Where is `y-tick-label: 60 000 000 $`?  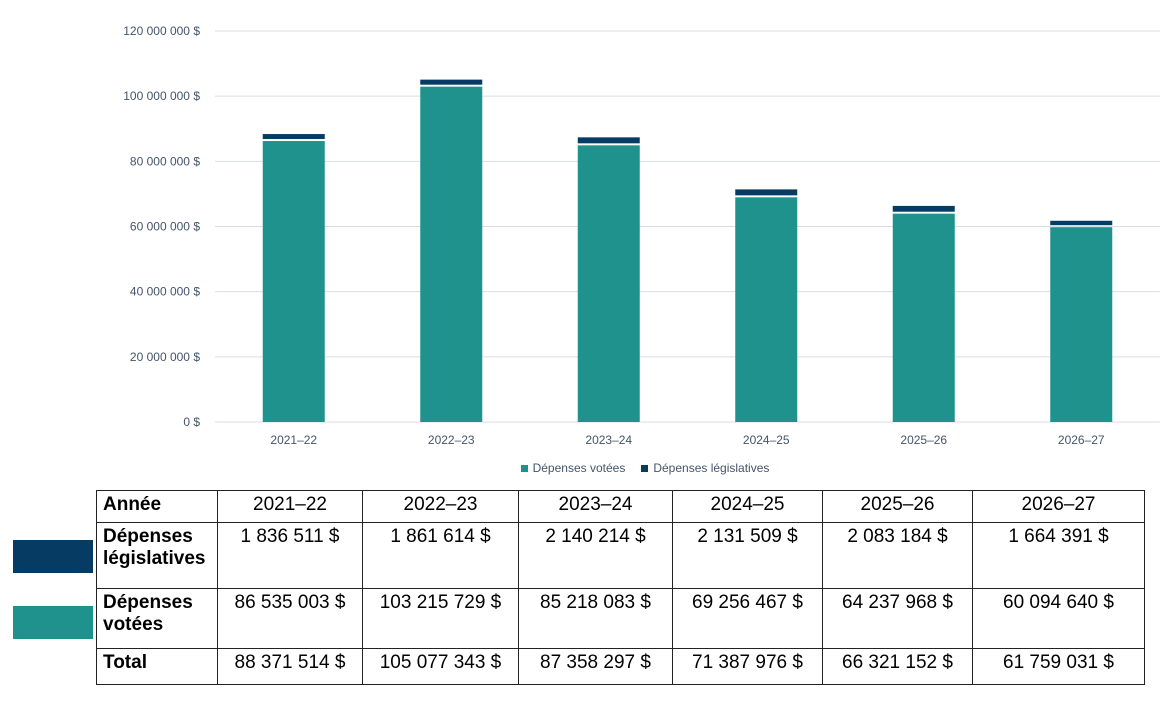
y-tick-label: 60 000 000 $ is located at coordinates (165, 227).